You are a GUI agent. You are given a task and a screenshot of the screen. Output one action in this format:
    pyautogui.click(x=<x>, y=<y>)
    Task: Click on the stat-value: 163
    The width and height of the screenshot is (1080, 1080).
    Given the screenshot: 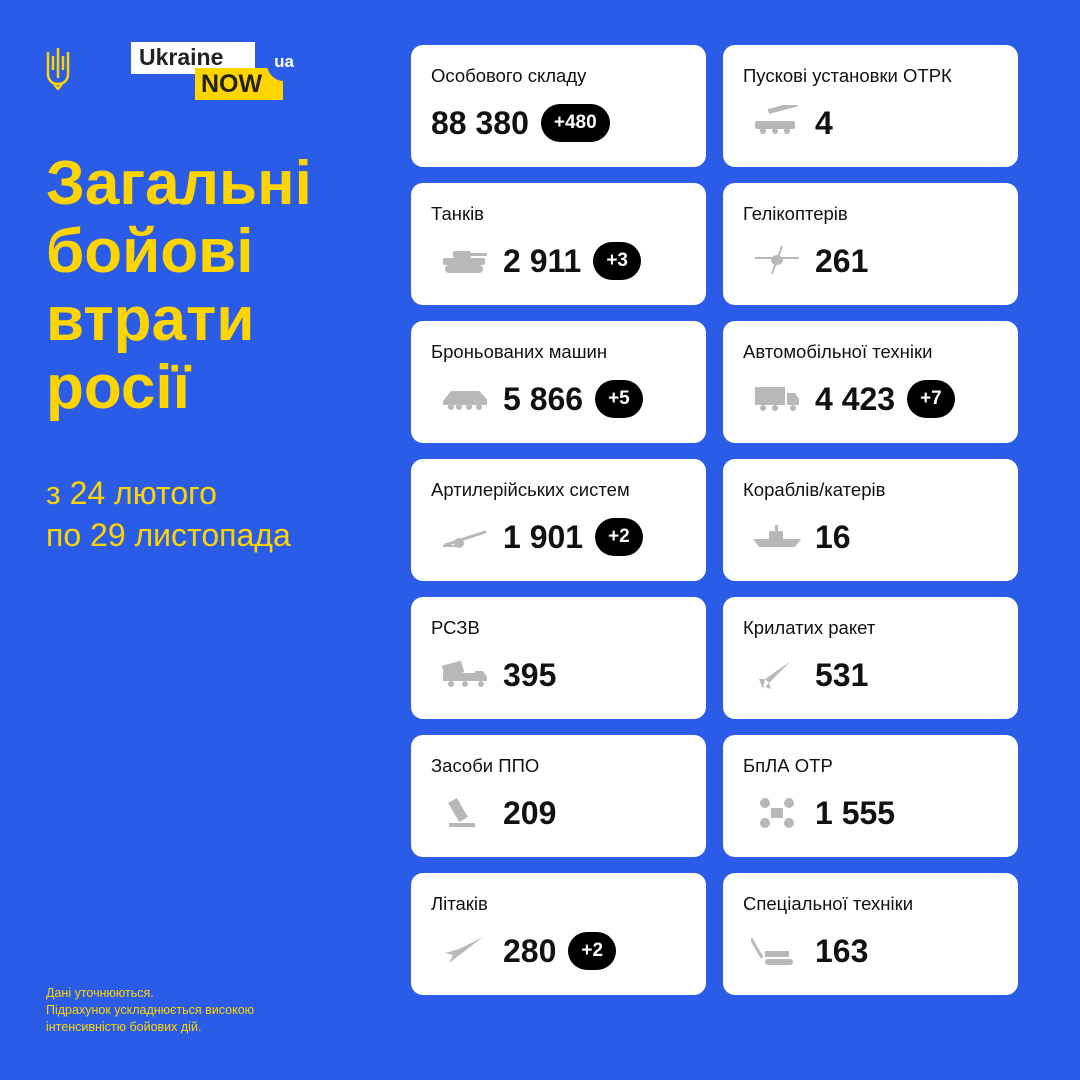 What is the action you would take?
    pyautogui.click(x=842, y=950)
    